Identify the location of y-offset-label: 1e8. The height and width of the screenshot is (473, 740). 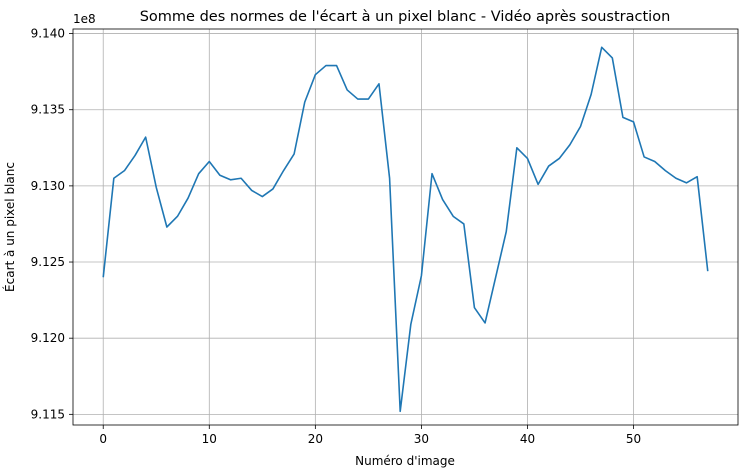
(84, 19).